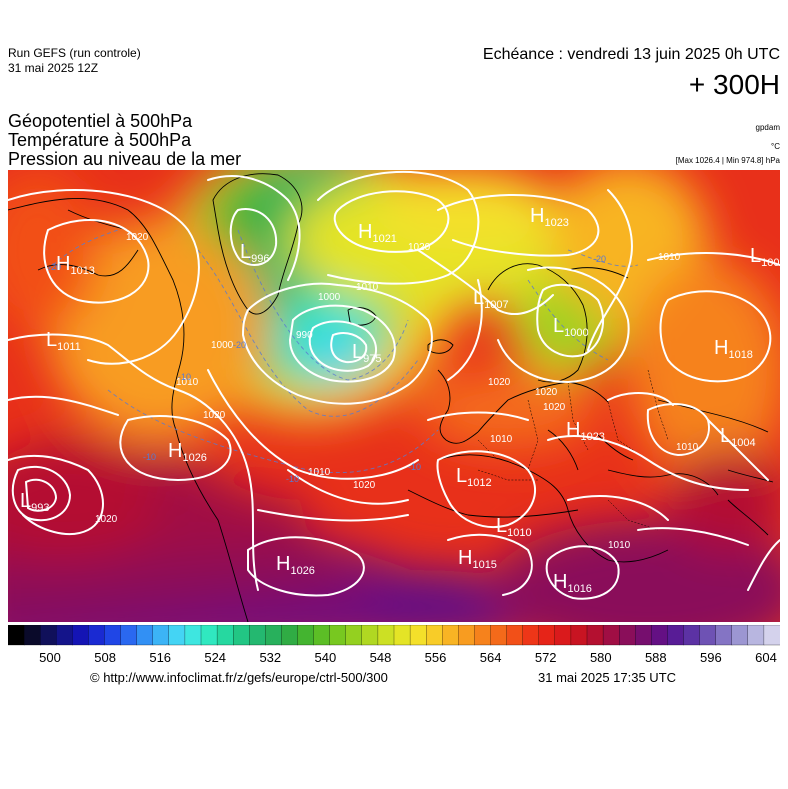  I want to click on field-mslp: Pression au niveau de la mer, so click(125, 159).